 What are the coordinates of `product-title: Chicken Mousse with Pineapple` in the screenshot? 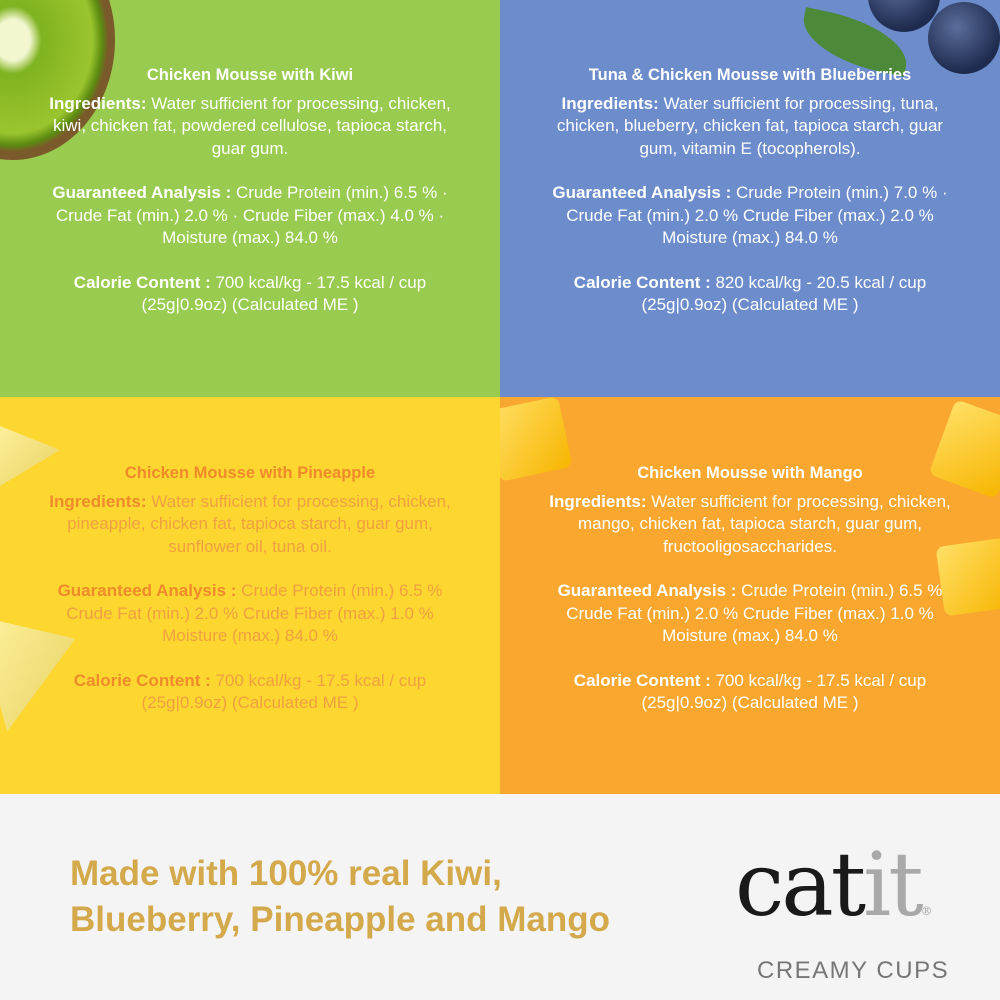 It's located at (250, 473).